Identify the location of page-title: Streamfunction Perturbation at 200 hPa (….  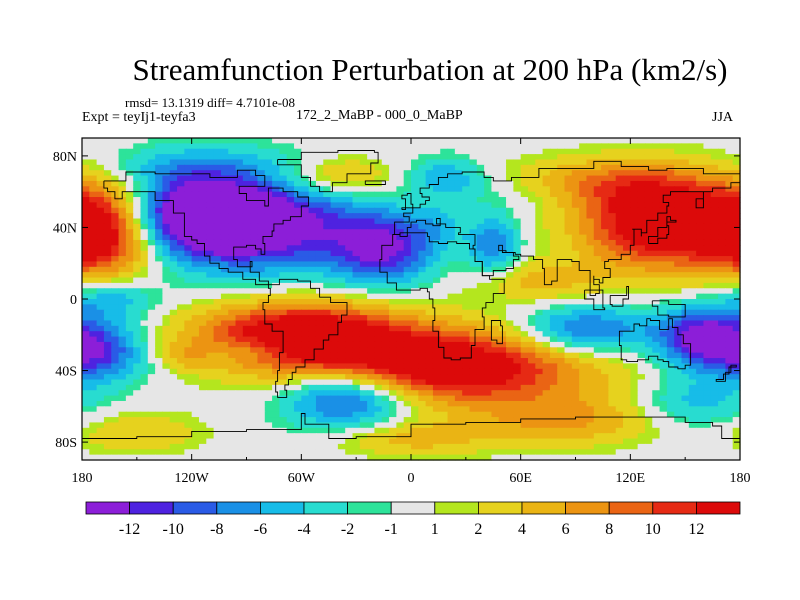
(430, 69).